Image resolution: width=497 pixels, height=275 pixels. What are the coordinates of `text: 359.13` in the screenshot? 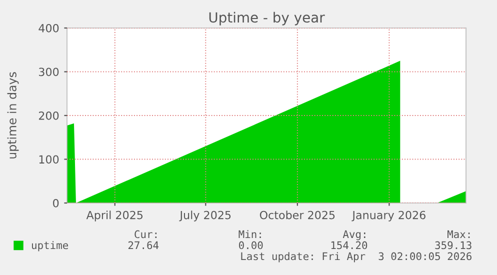 It's located at (453, 245).